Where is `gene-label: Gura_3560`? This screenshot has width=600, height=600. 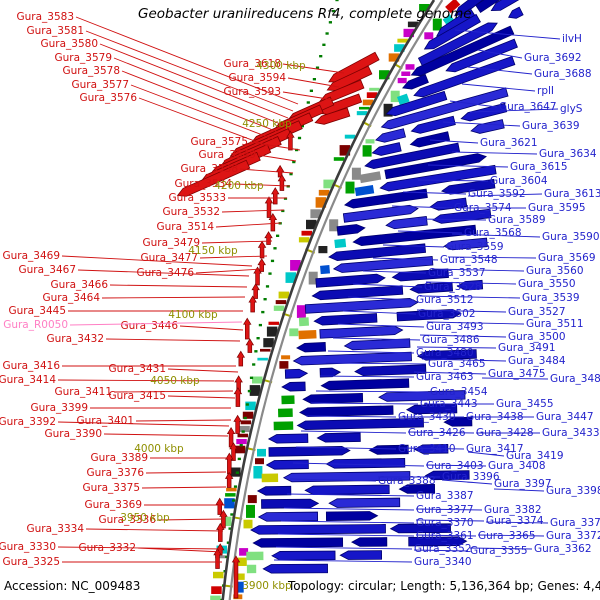 gene-label: Gura_3560 is located at coordinates (555, 271).